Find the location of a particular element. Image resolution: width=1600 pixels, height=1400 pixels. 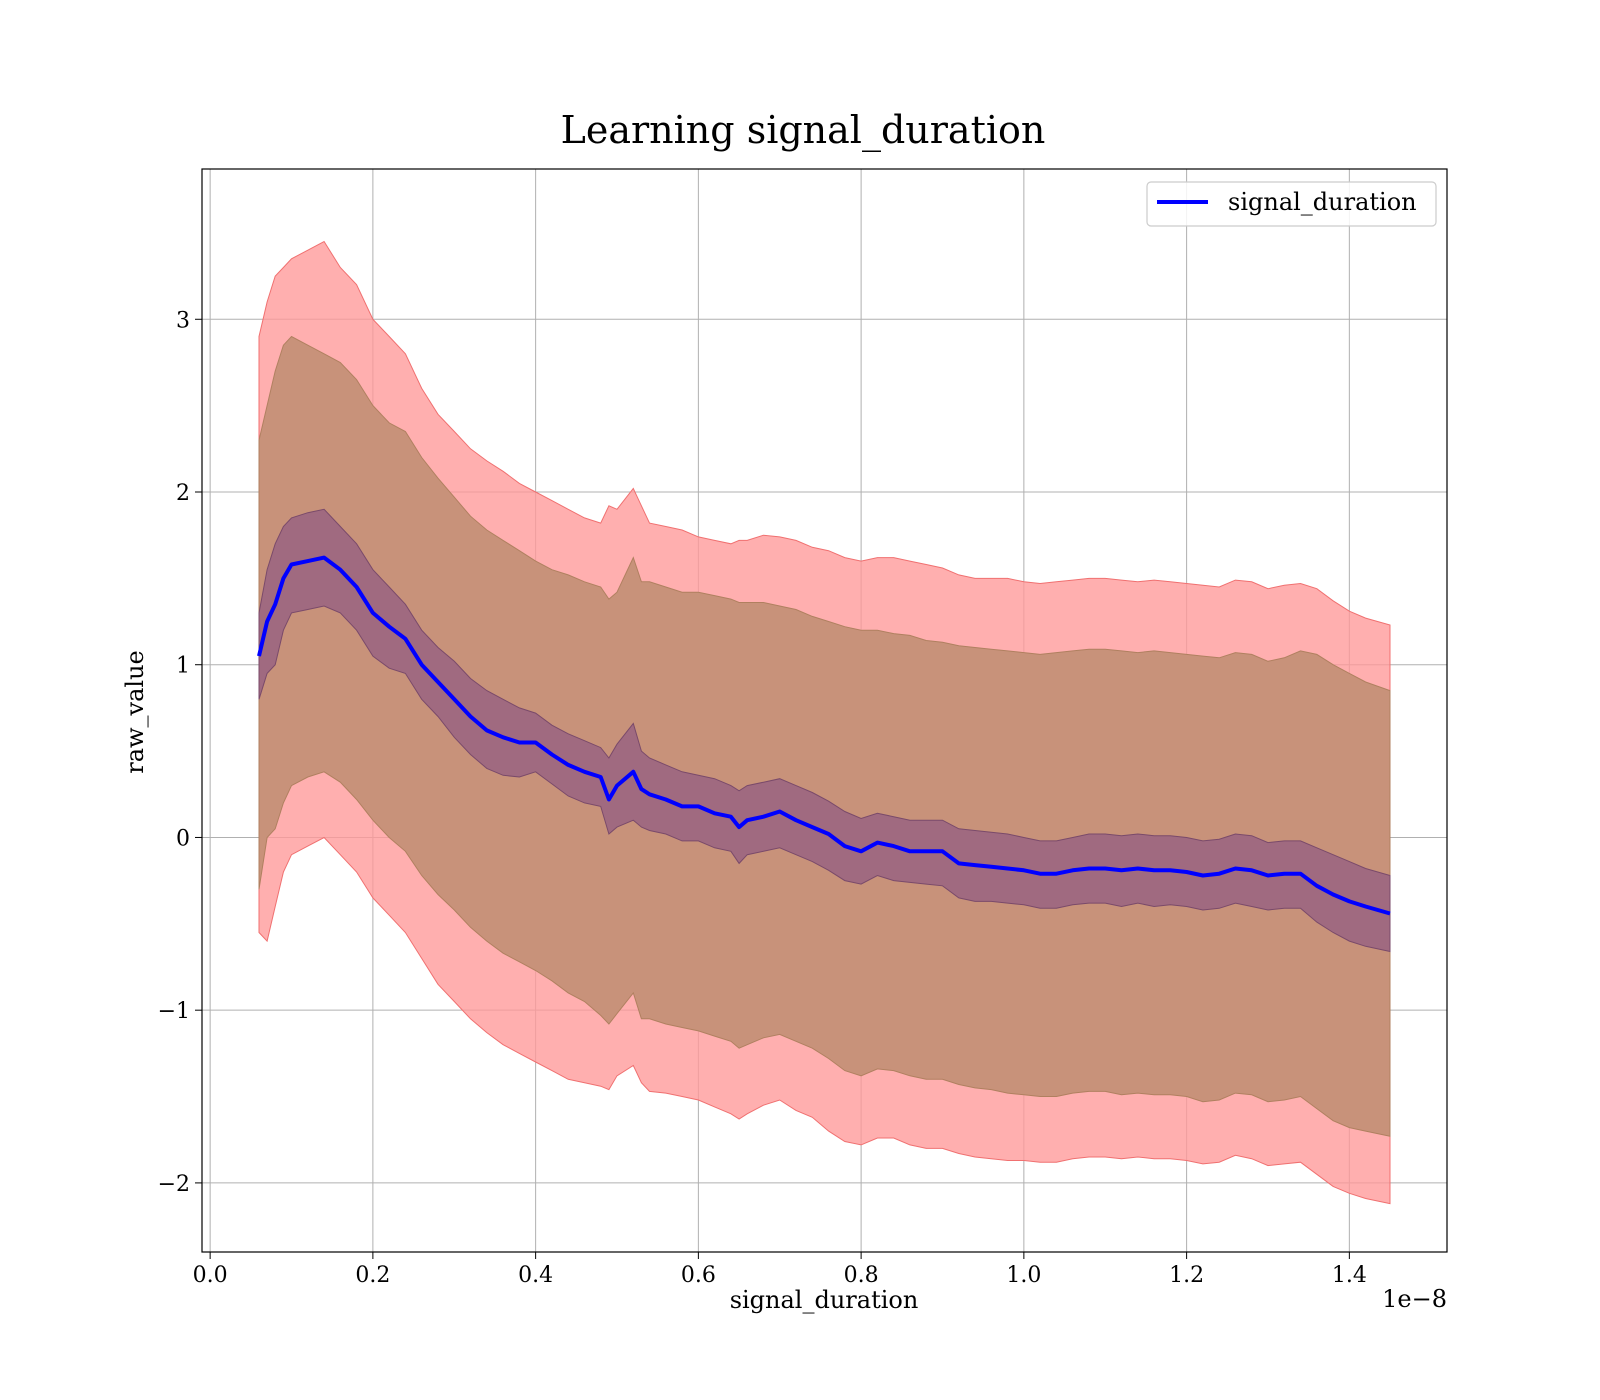

y-axis-ticks: −2 −1 0 1 2 3 is located at coordinates (180, 752).